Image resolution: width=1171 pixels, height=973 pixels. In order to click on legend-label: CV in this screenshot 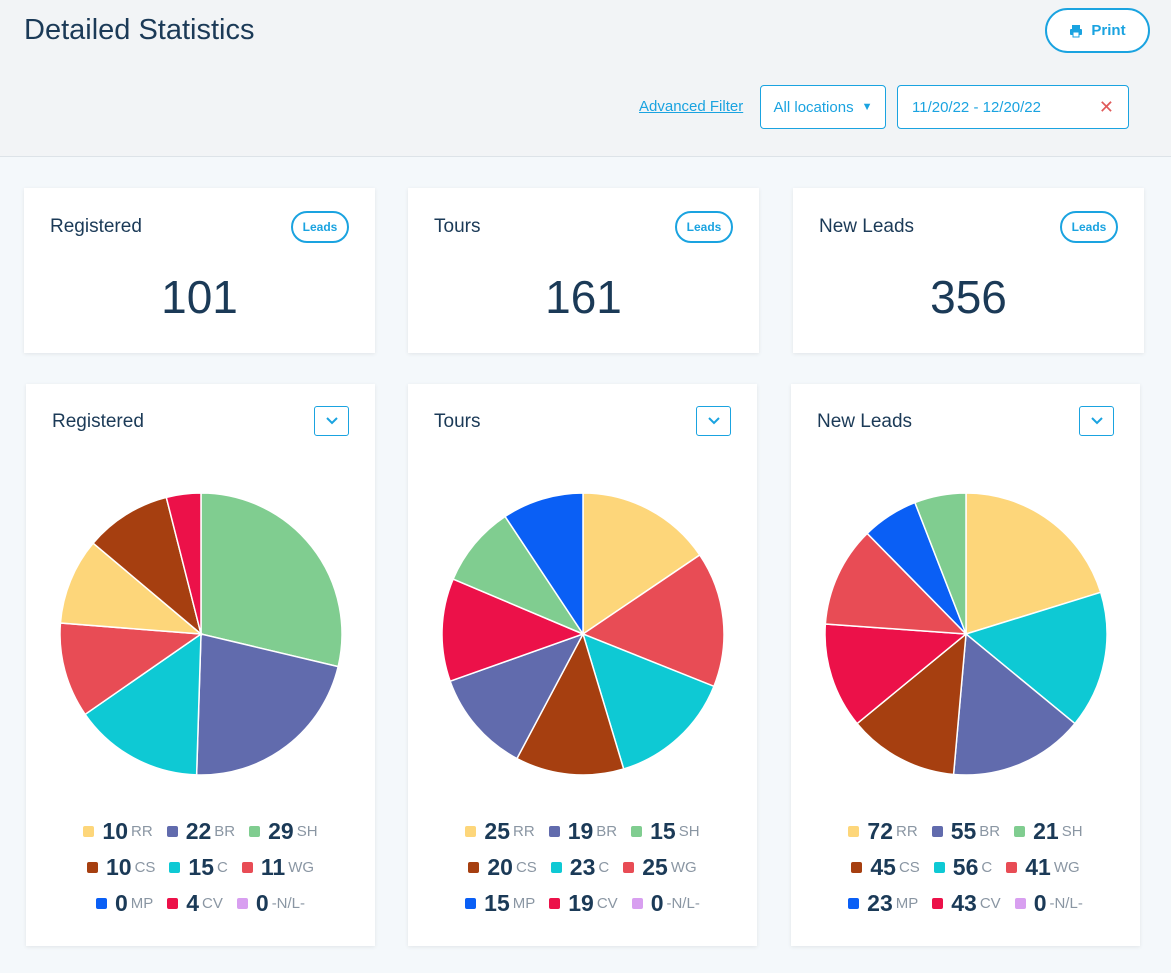, I will do `click(990, 903)`.